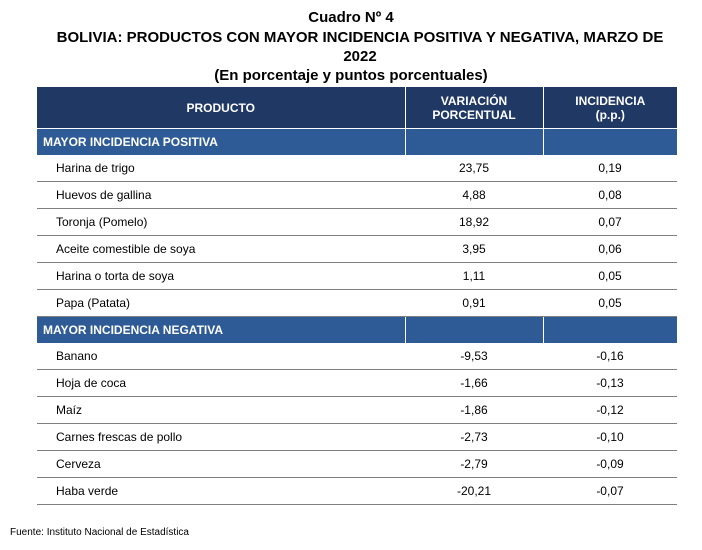 This screenshot has height=550, width=702. What do you see at coordinates (610, 464) in the screenshot?
I see `incidence-value: -0,09` at bounding box center [610, 464].